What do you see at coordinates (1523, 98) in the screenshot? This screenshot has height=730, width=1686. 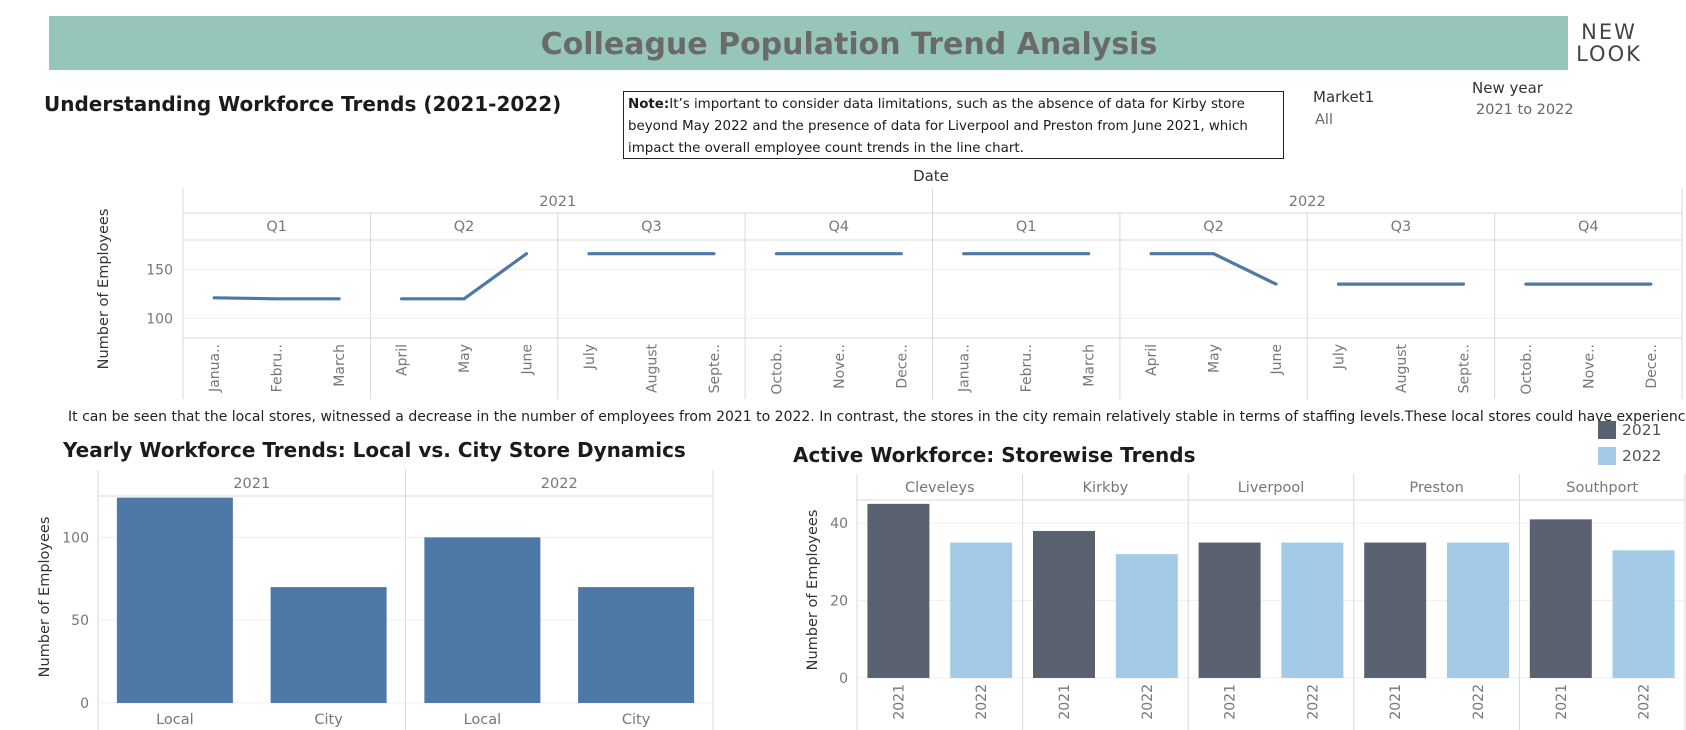 I see `year-filter: New year 2021 to 2022` at bounding box center [1523, 98].